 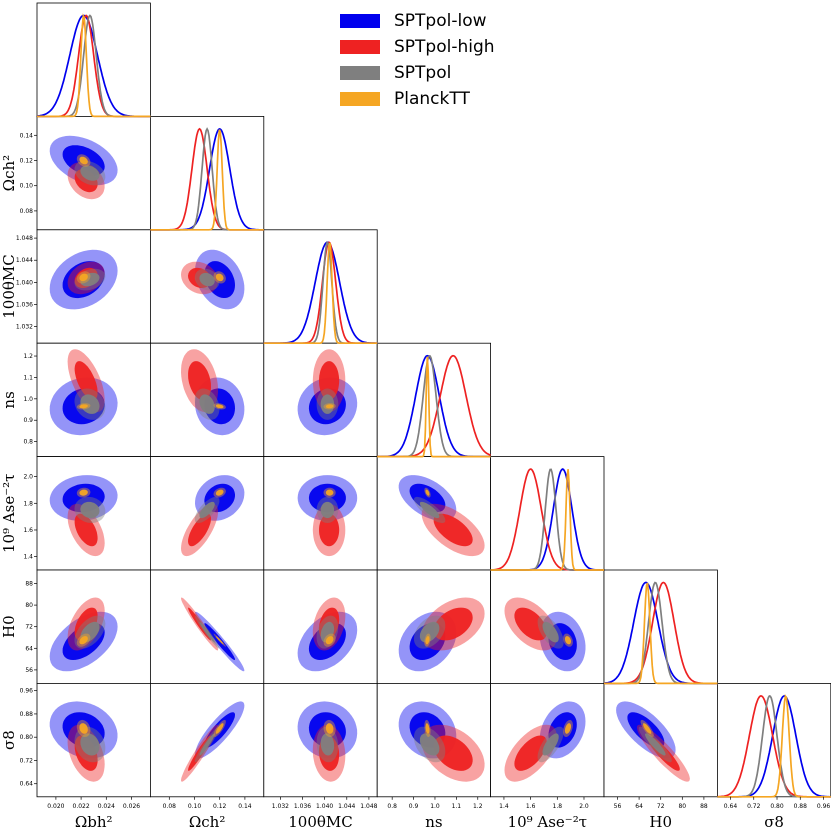 What do you see at coordinates (27, 211) in the screenshot?
I see `y-tick-label-omch2-0.08: 0.08` at bounding box center [27, 211].